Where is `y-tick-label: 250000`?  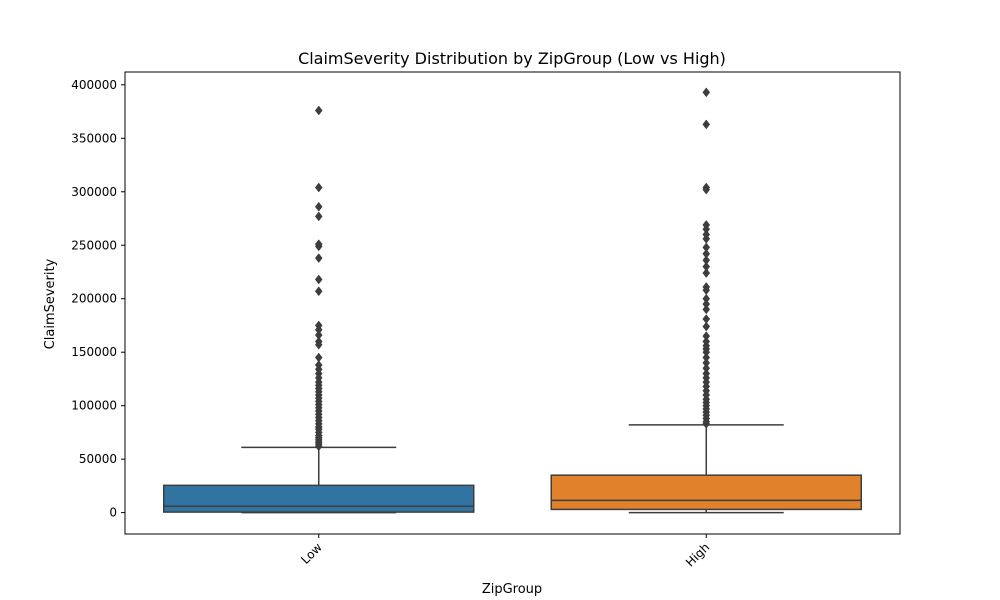 y-tick-label: 250000 is located at coordinates (94, 245).